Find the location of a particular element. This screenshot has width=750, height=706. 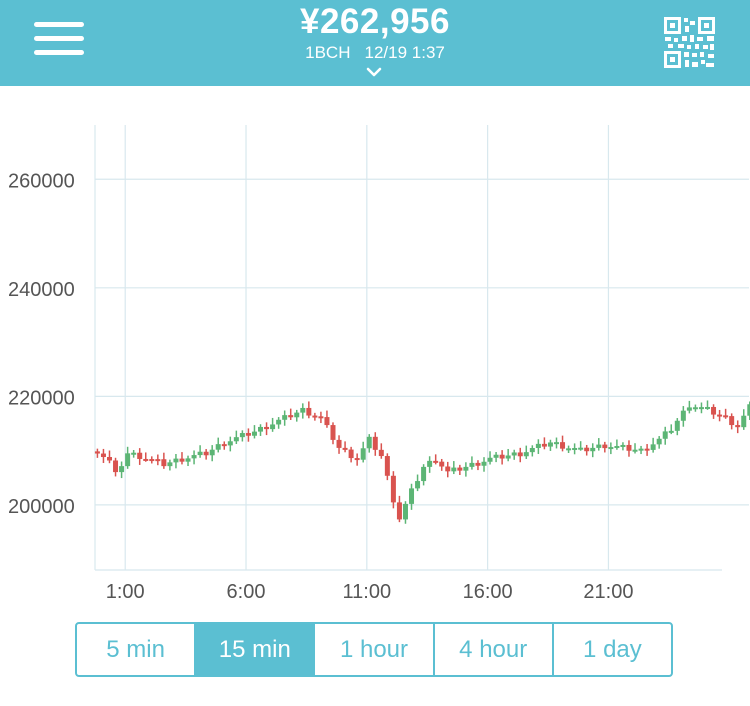

price-subline: 1BCH 12/19 1:37 is located at coordinates (375, 53).